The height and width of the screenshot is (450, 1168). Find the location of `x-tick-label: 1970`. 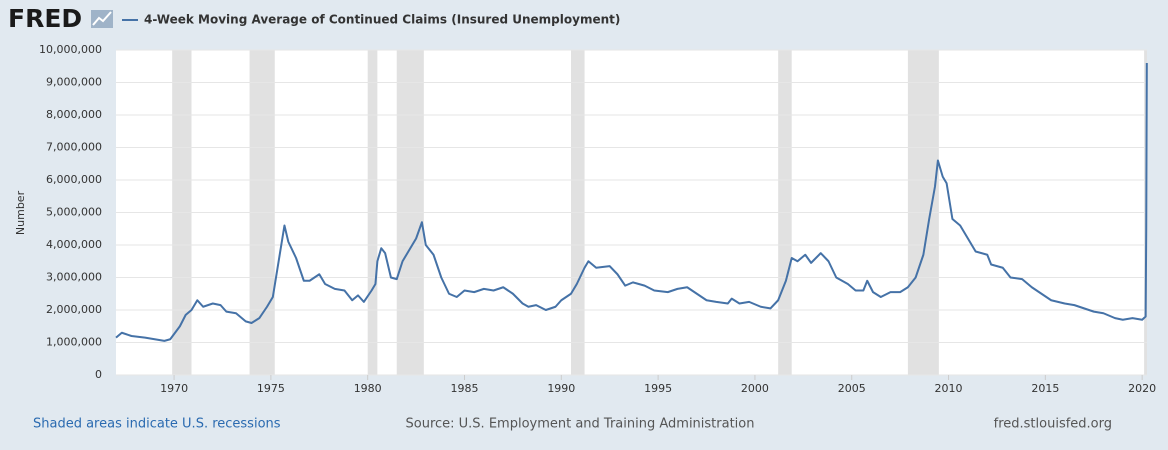

x-tick-label: 1970 is located at coordinates (174, 388).